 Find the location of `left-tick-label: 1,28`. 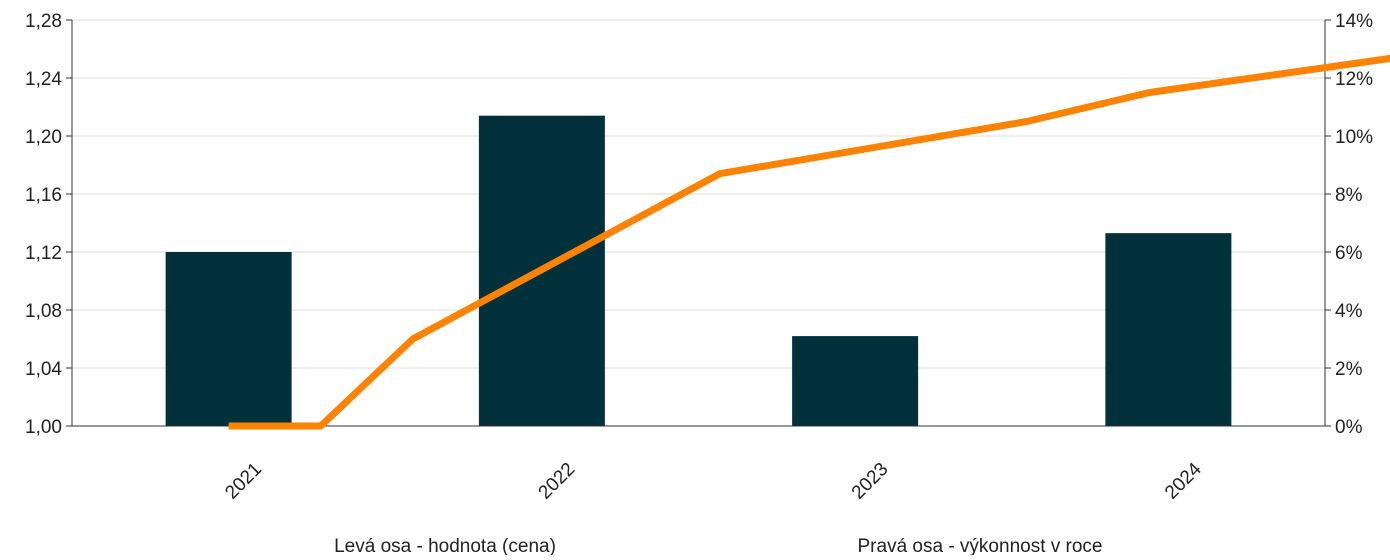

left-tick-label: 1,28 is located at coordinates (43, 21).